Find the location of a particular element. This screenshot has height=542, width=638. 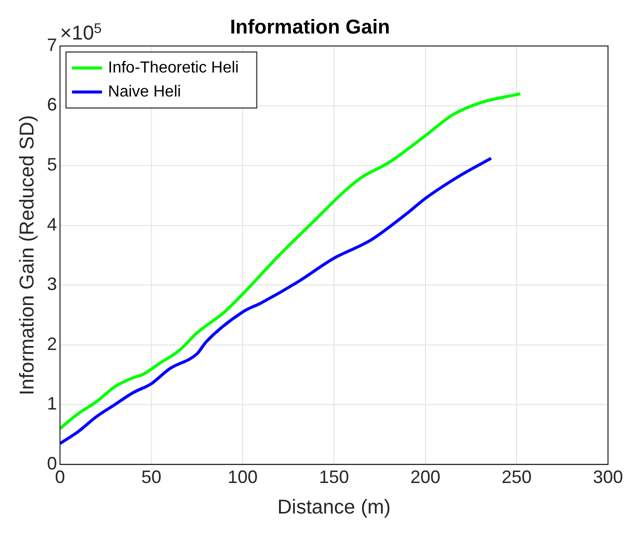

legend-label: Info-Theoretic Heli is located at coordinates (173, 67).